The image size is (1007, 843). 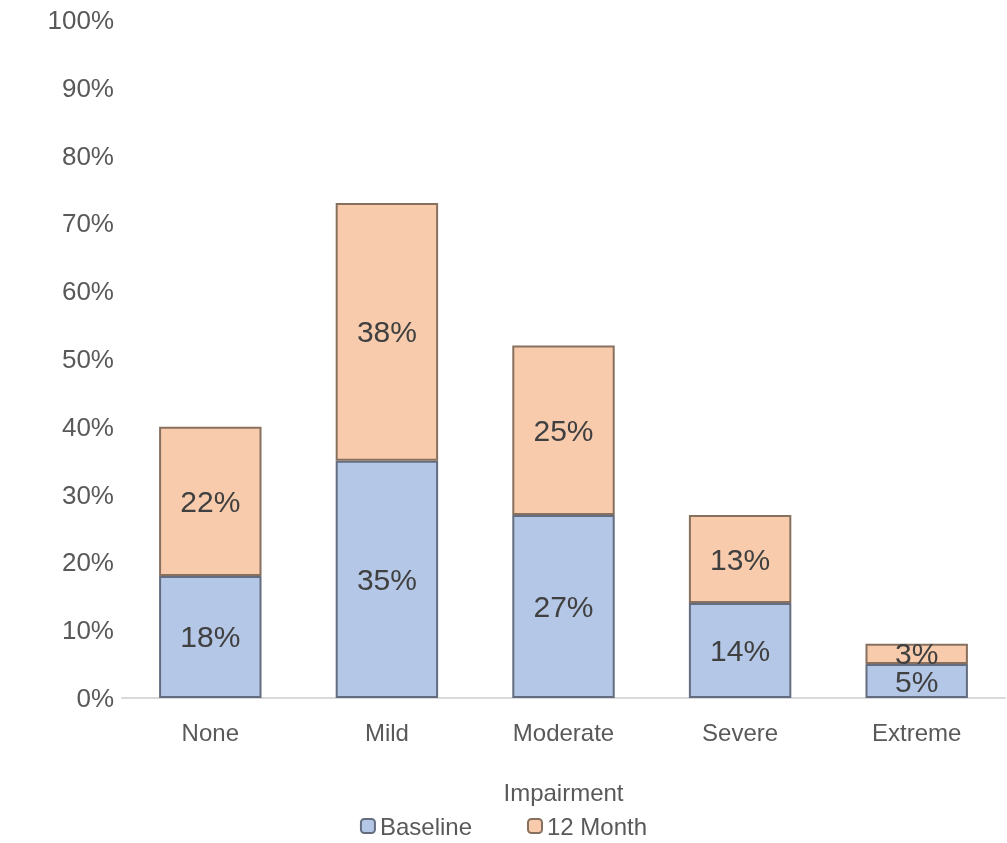 What do you see at coordinates (87, 562) in the screenshot?
I see `y-tick-label: 20%` at bounding box center [87, 562].